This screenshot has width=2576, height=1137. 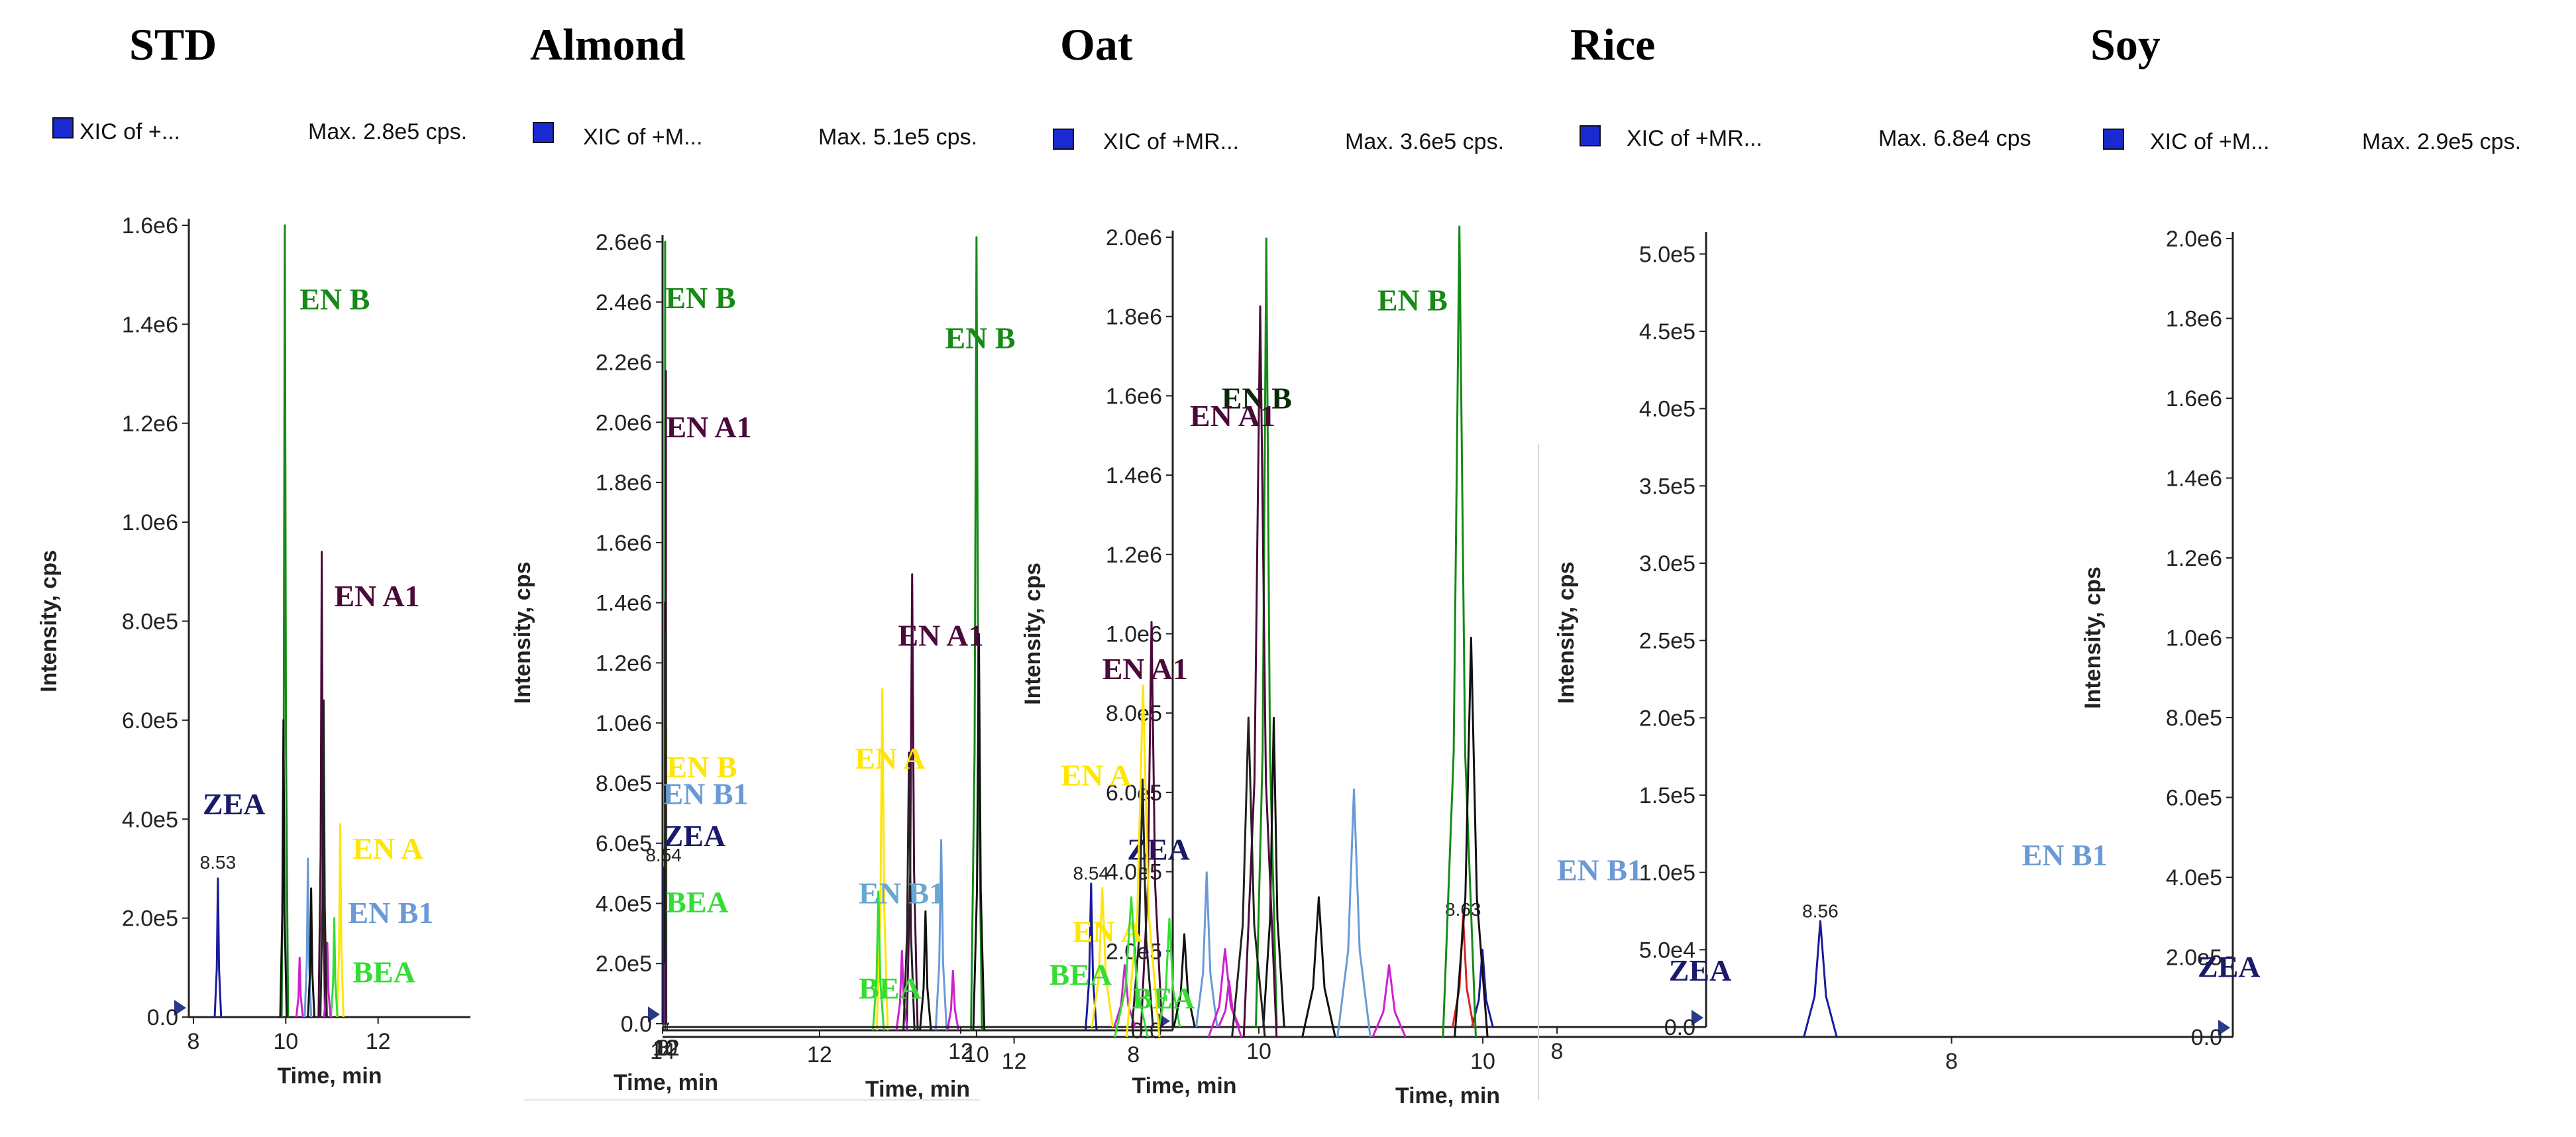 What do you see at coordinates (150, 324) in the screenshot?
I see `y-tick-label: 1.4e6` at bounding box center [150, 324].